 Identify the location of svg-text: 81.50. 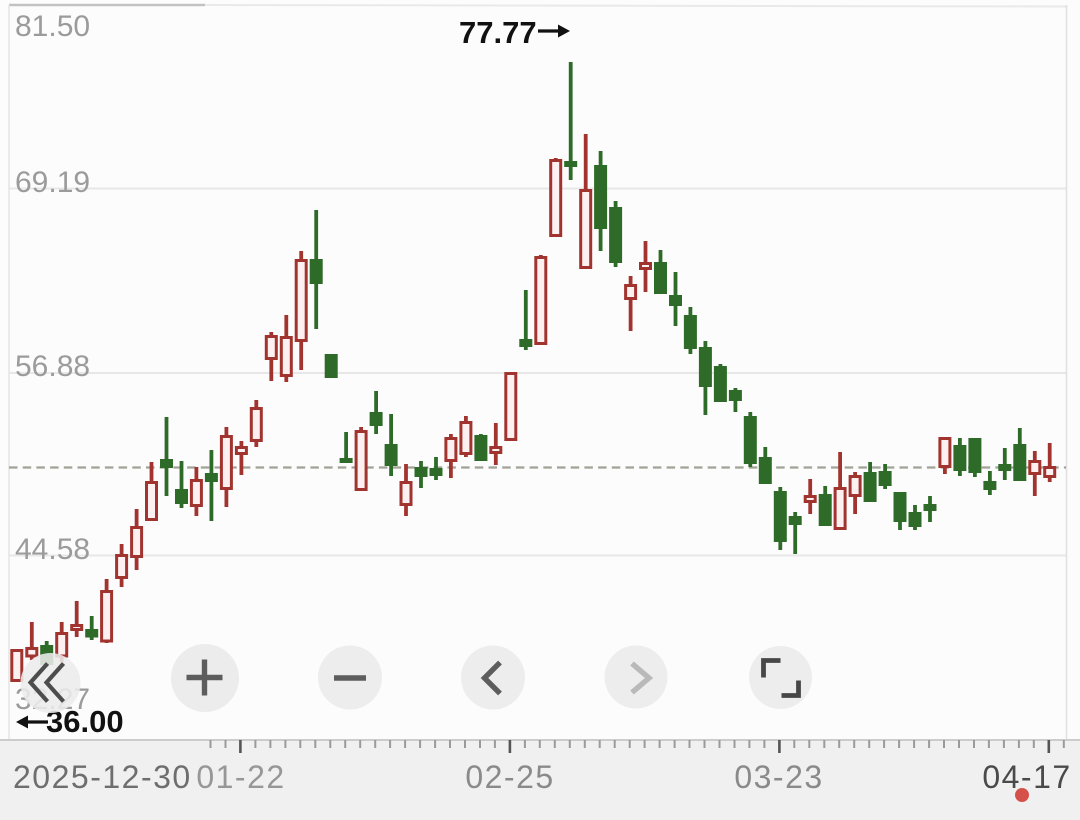
(52, 26).